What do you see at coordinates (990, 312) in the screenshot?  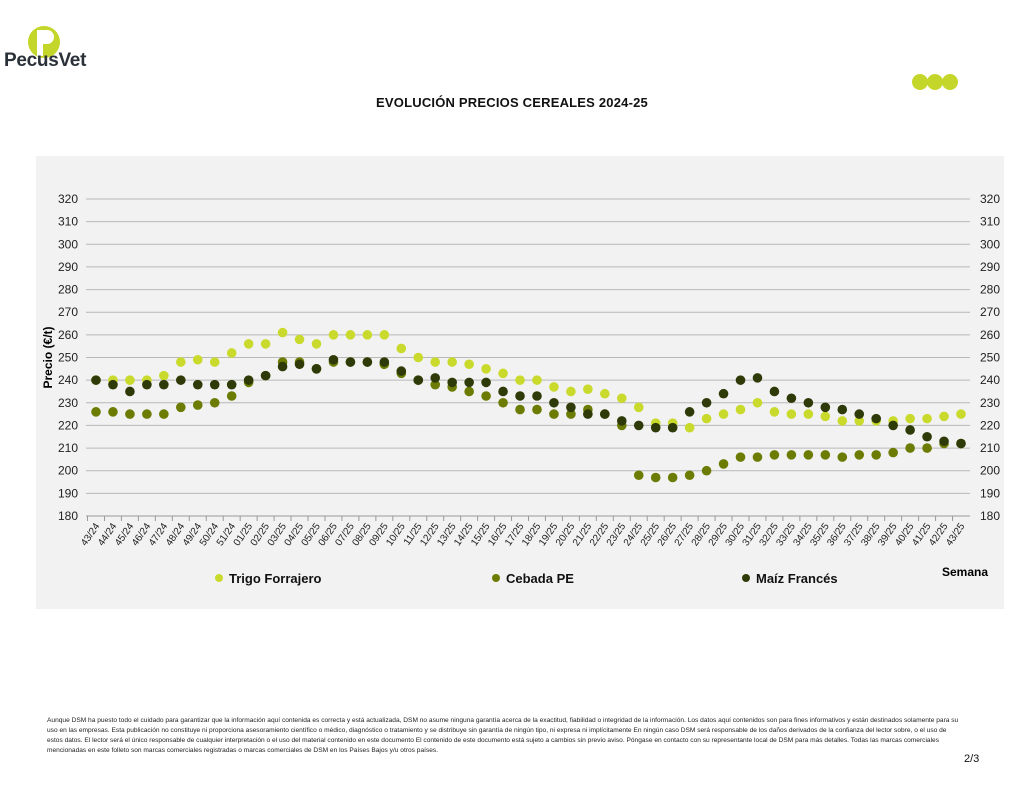 I see `y-tick-label-right: 270` at bounding box center [990, 312].